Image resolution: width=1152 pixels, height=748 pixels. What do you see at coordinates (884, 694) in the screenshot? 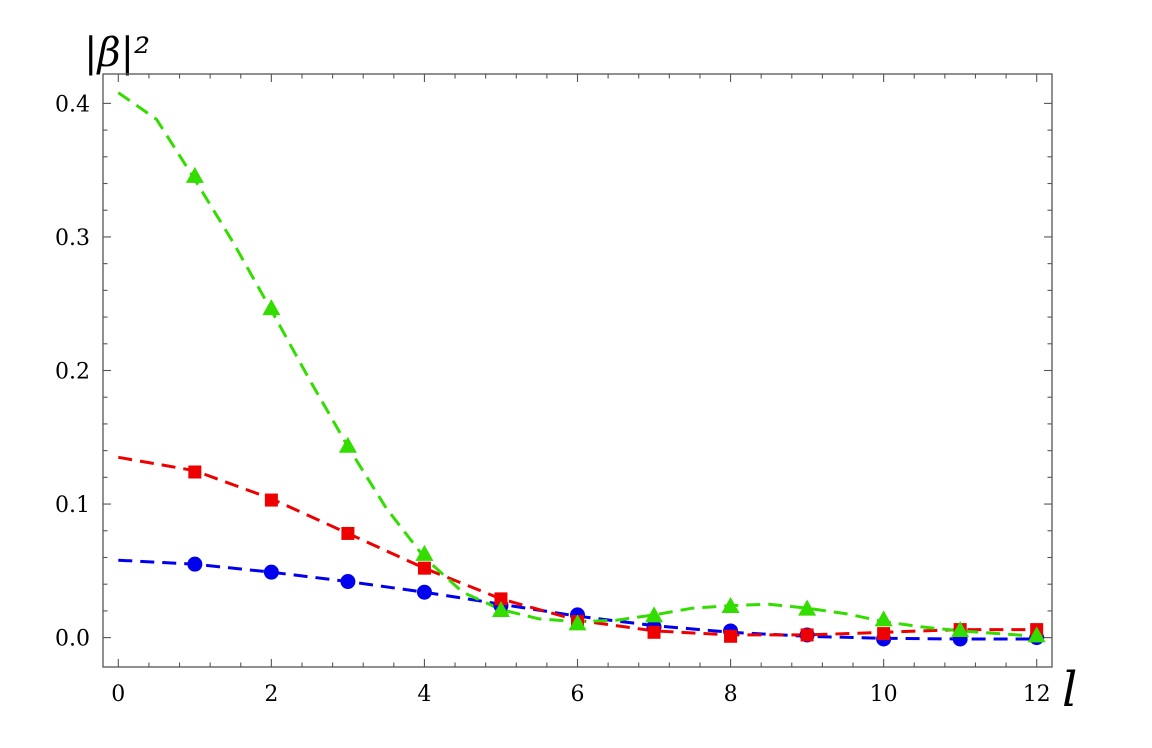
I see `x-tick-label: 10` at bounding box center [884, 694].